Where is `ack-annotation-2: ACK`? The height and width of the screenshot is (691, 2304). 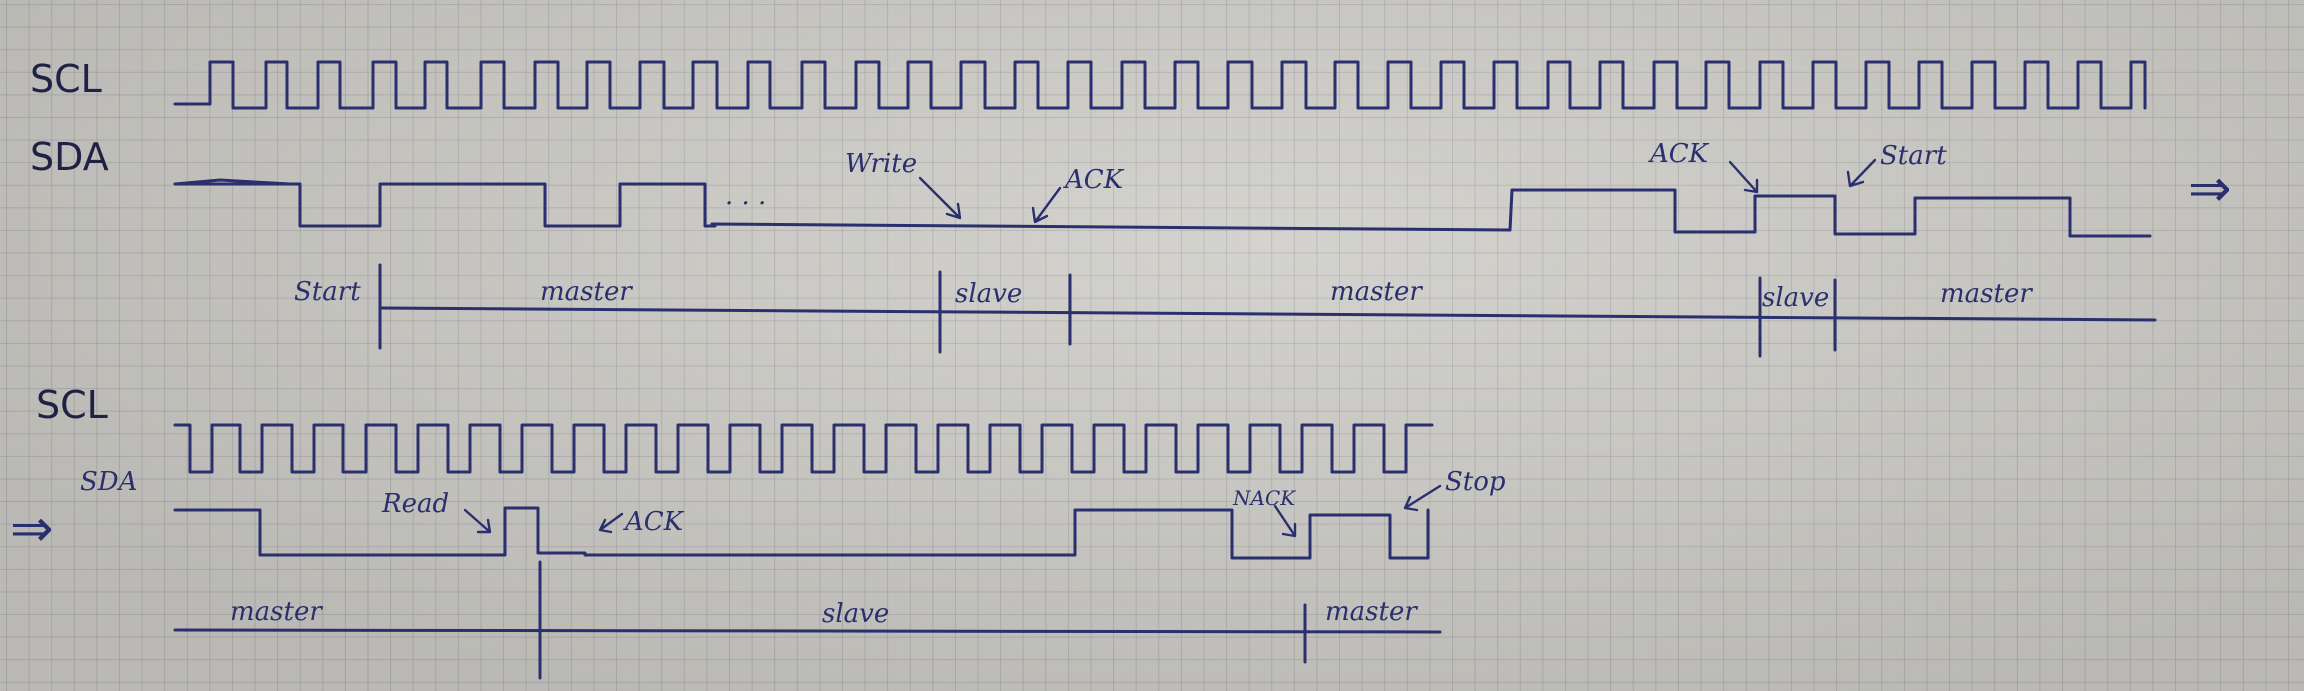 ack-annotation-2: ACK is located at coordinates (1679, 154).